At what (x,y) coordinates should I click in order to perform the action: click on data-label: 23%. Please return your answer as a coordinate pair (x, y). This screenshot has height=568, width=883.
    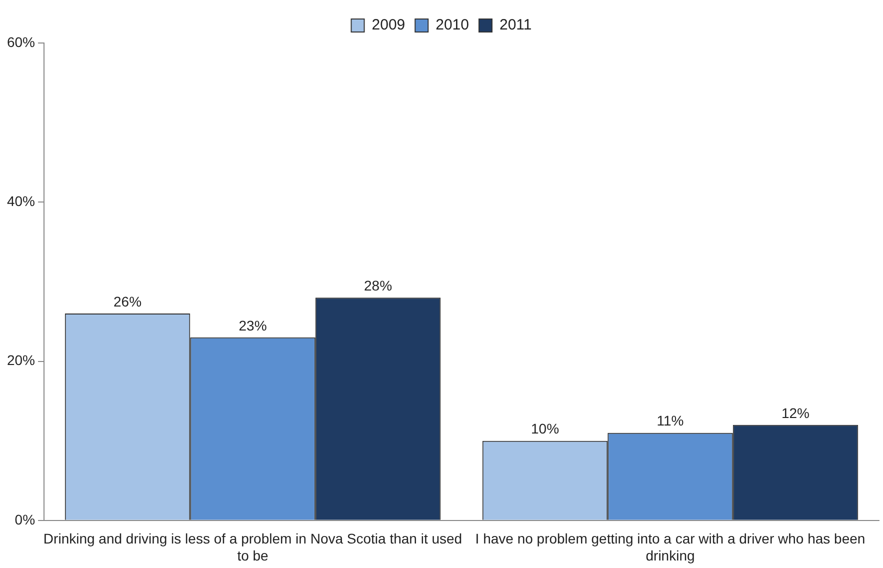
    Looking at the image, I should click on (252, 325).